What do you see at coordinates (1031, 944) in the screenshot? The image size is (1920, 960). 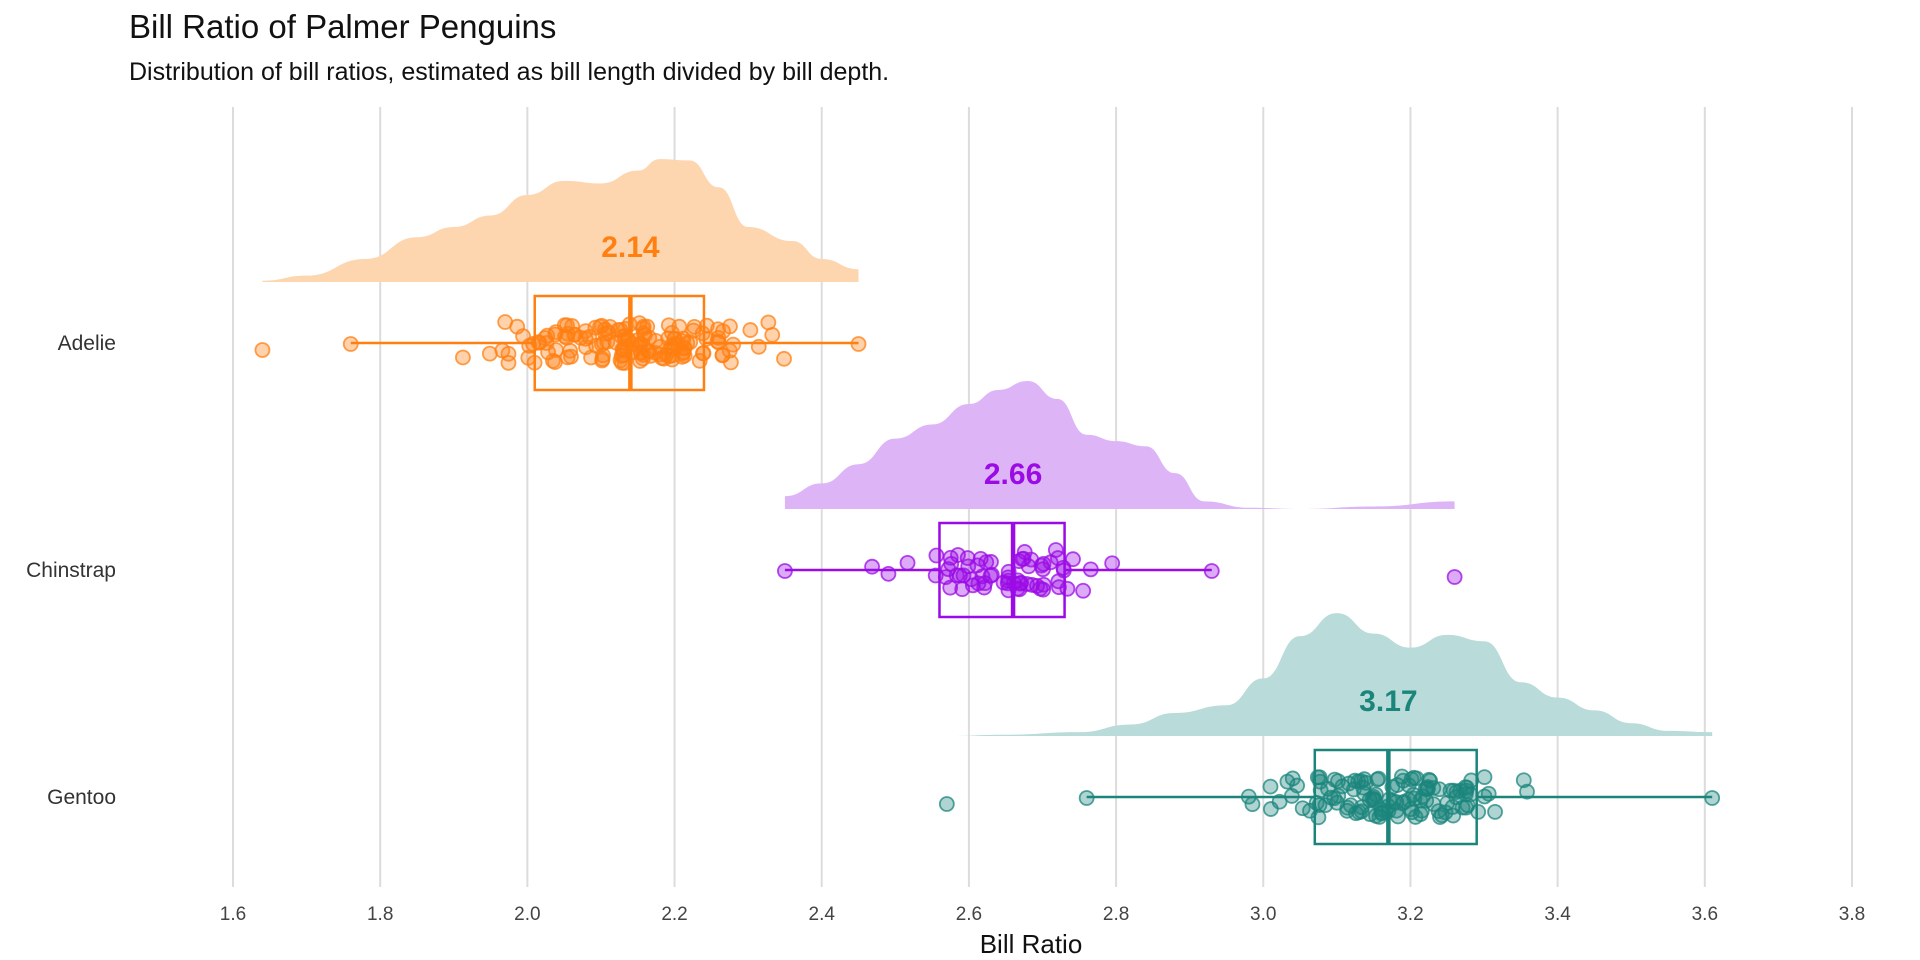 I see `x-axis-title: Bill Ratio` at bounding box center [1031, 944].